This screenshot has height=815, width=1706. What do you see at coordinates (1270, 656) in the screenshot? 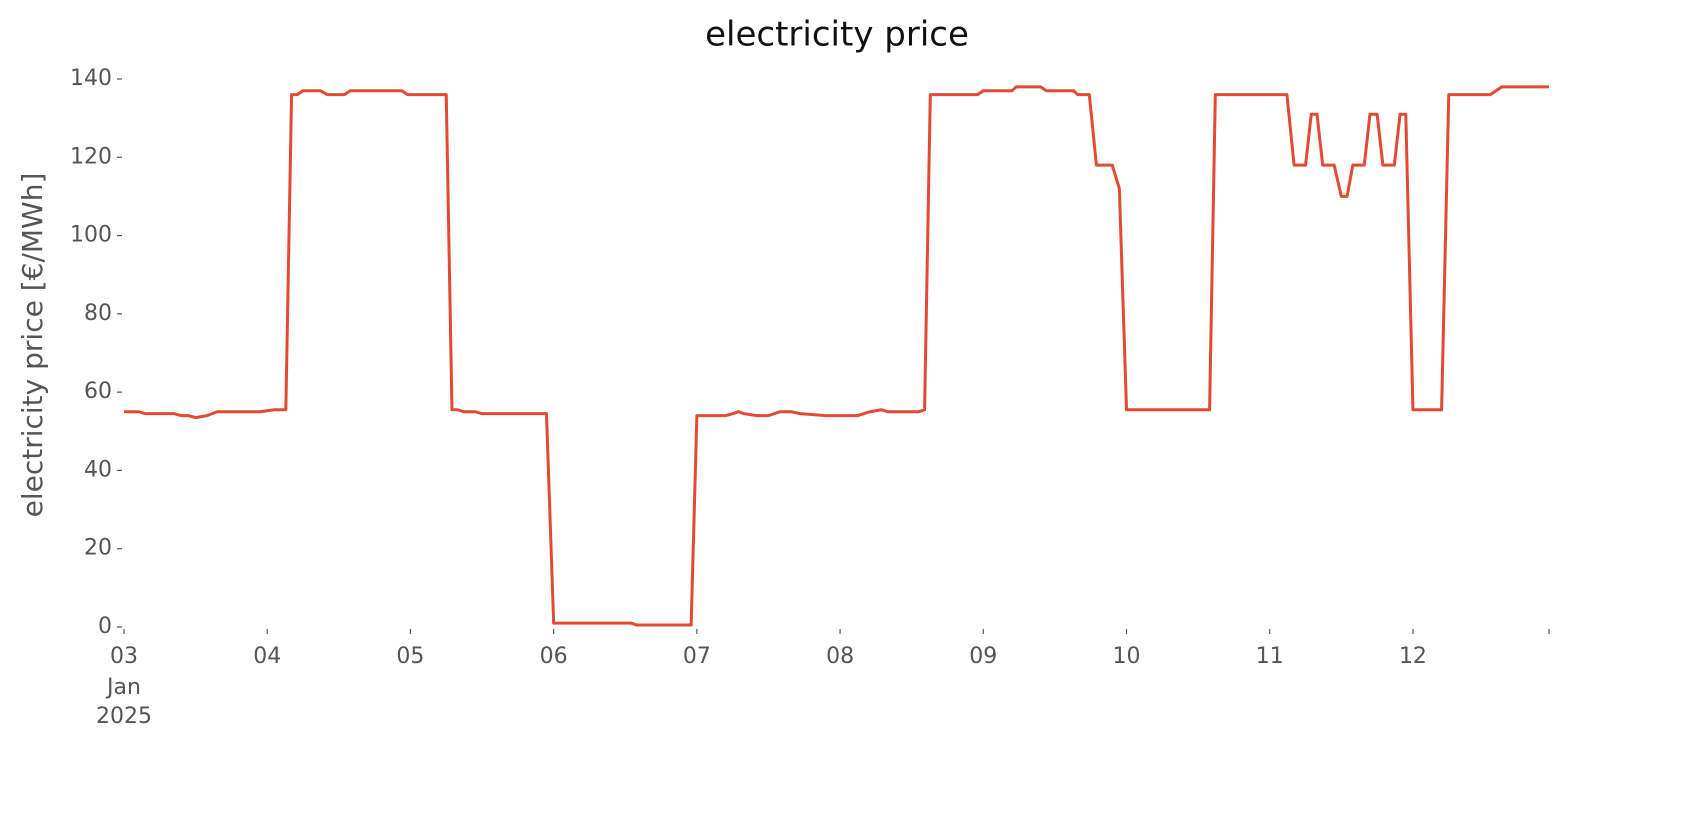
I see `x-tick-label: 11` at bounding box center [1270, 656].